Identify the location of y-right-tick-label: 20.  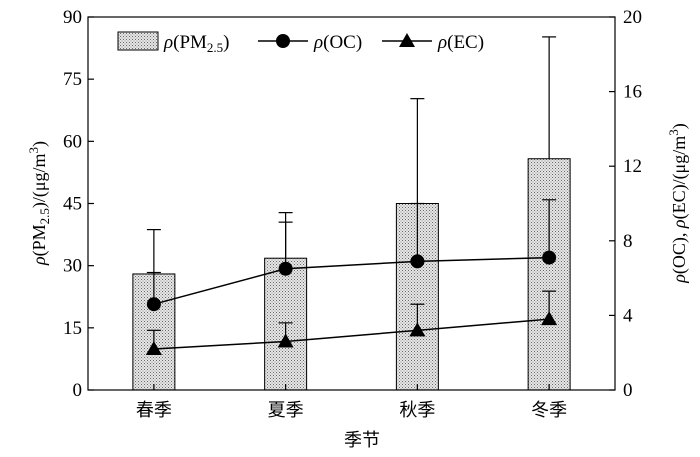
(632, 17).